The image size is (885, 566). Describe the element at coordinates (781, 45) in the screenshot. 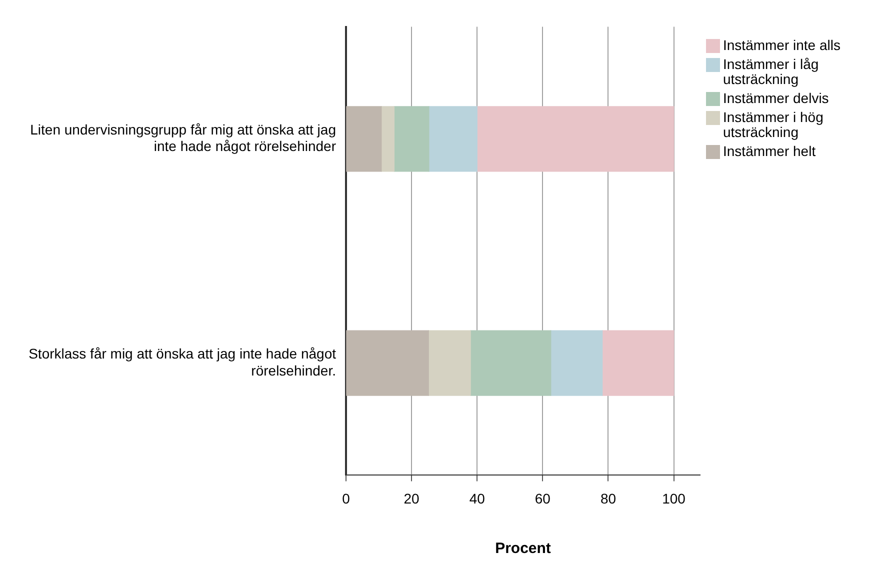

I see `legend-label: Instämmer inte alls` at that location.